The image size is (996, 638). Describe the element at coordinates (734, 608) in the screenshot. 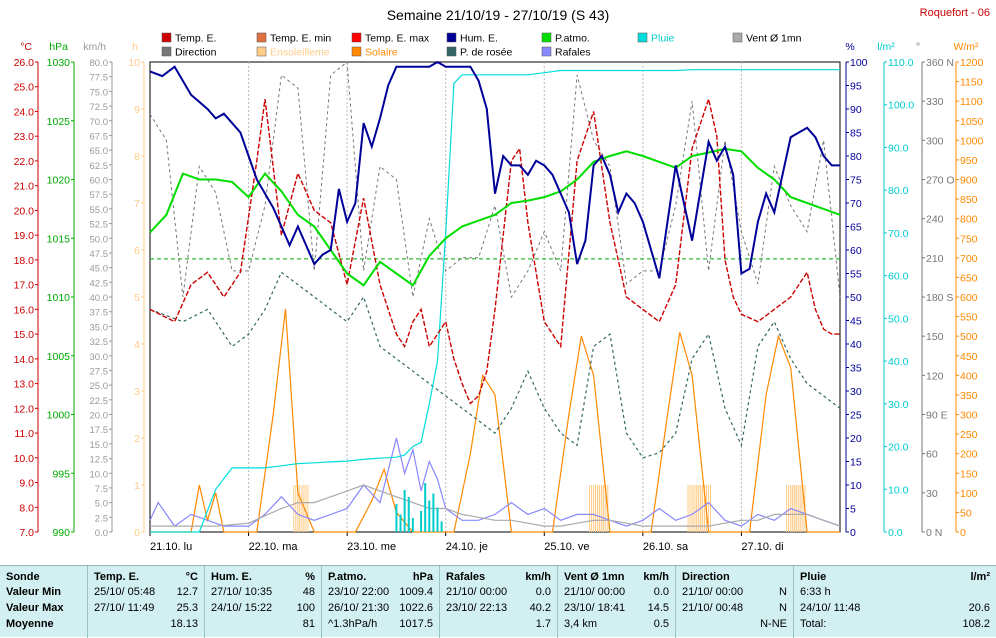

I see `summary-row: 21/10/ 00:48 N` at that location.